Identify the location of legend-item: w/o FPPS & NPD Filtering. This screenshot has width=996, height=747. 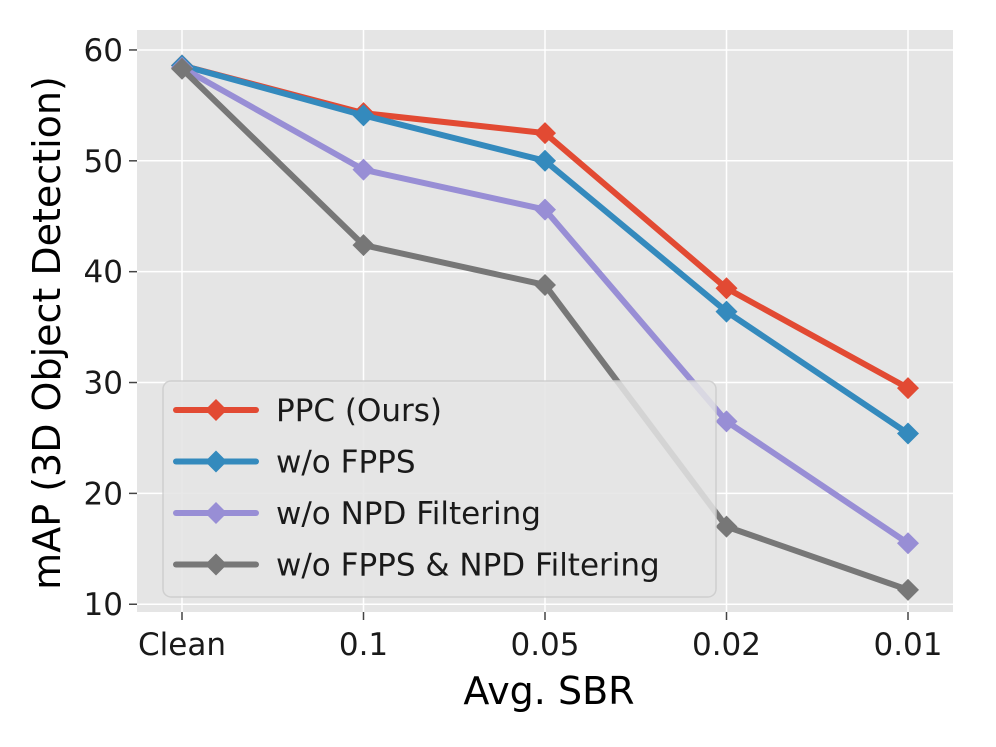
(416, 566).